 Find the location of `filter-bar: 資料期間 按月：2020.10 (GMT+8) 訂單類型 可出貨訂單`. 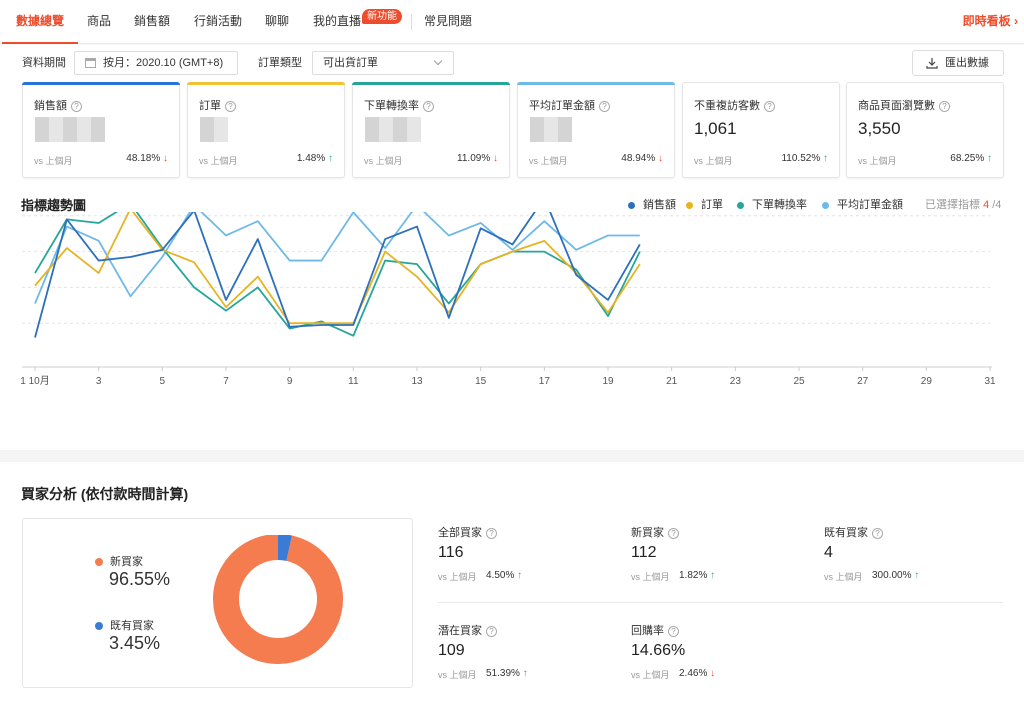

filter-bar: 資料期間 按月：2020.10 (GMT+8) 訂單類型 可出貨訂單 is located at coordinates (512, 63).